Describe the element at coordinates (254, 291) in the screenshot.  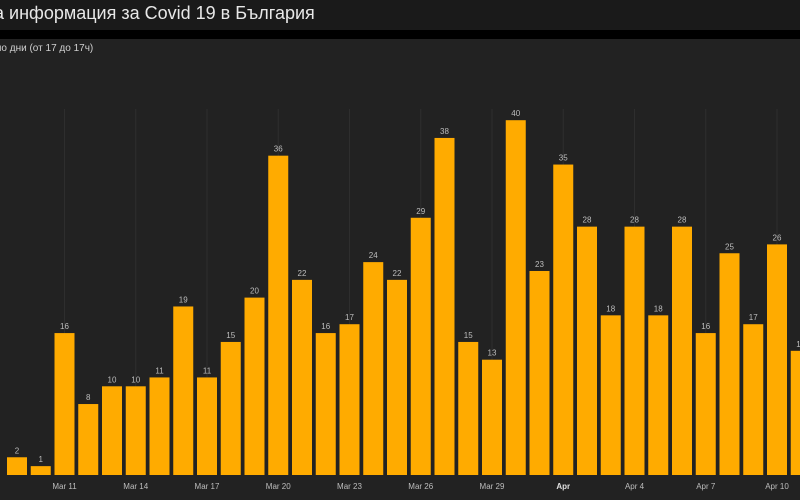
I see `bar-value-label: 20` at that location.